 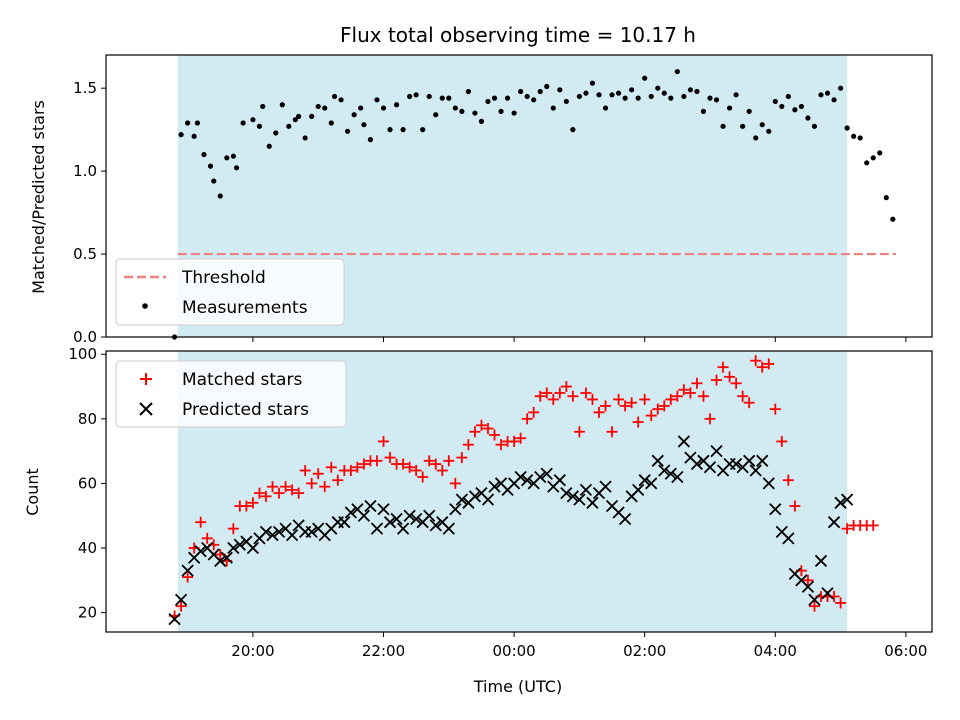 What do you see at coordinates (383, 651) in the screenshot?
I see `x-tick-label: 22:00` at bounding box center [383, 651].